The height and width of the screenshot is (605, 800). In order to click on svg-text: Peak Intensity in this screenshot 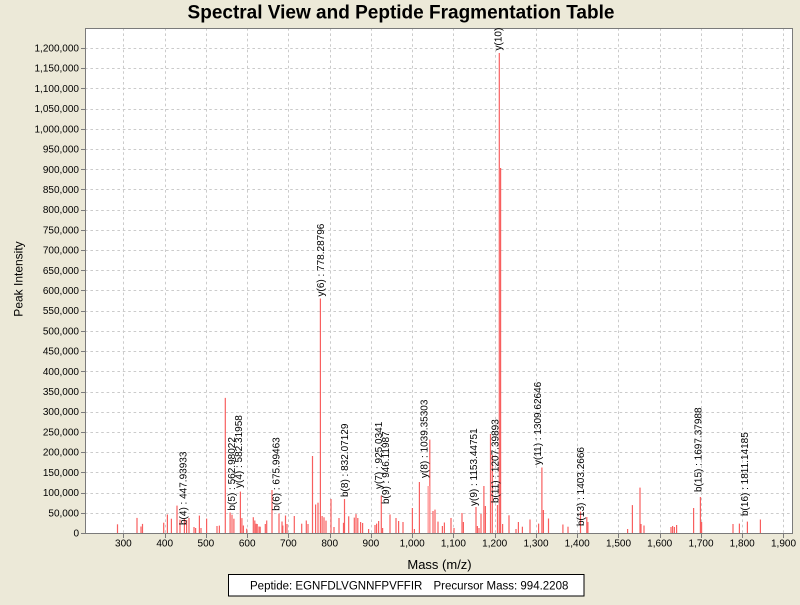, I will do `click(19, 278)`.